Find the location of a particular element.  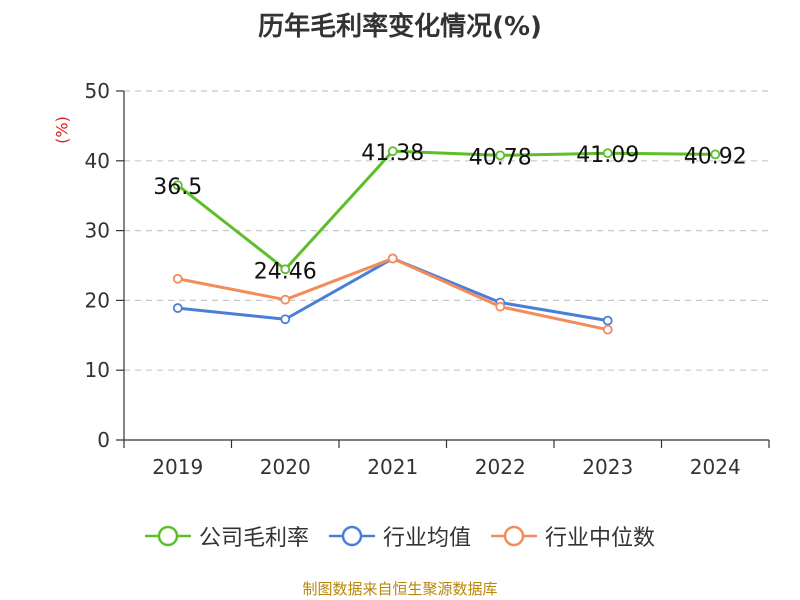

data-label: 24.46 is located at coordinates (285, 271).